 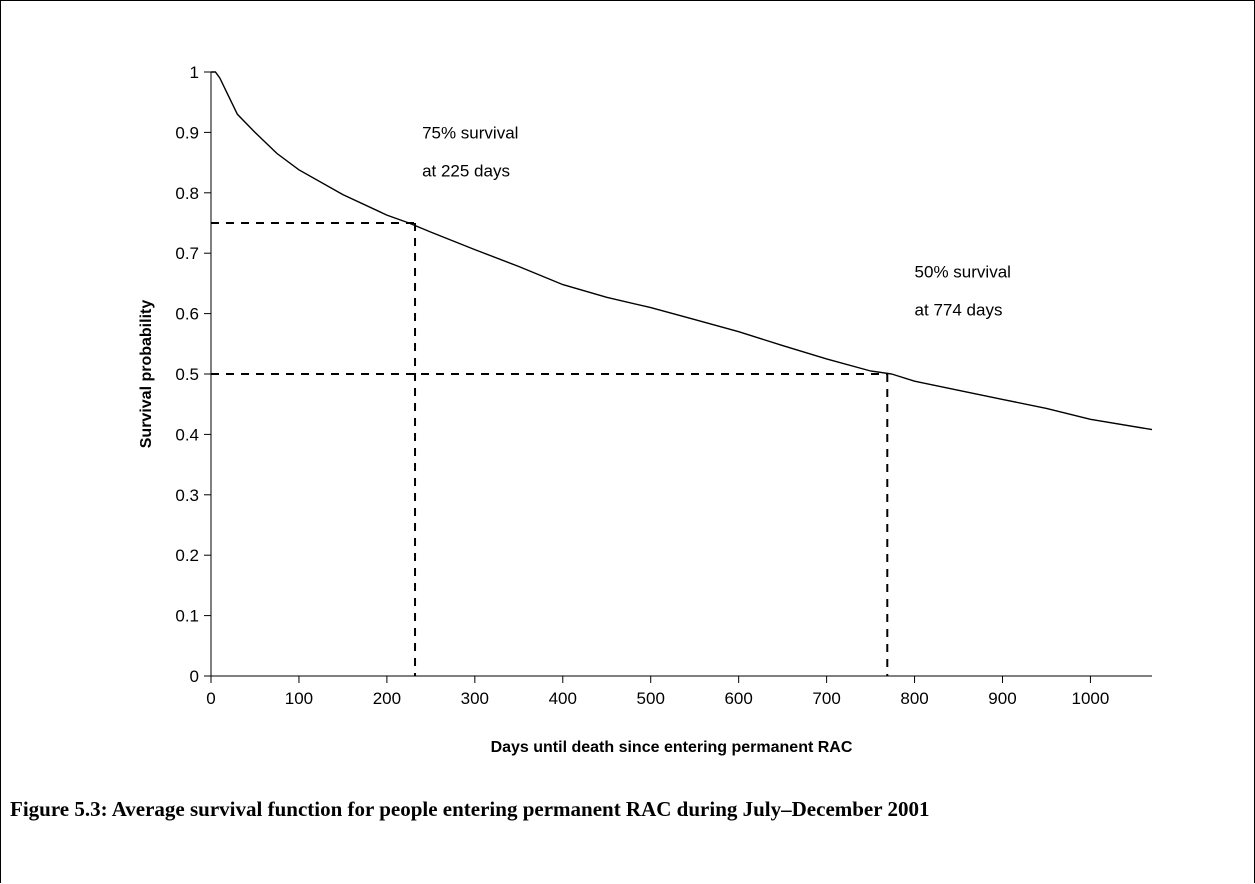 I want to click on y-tick-label: 0.1, so click(x=187, y=616).